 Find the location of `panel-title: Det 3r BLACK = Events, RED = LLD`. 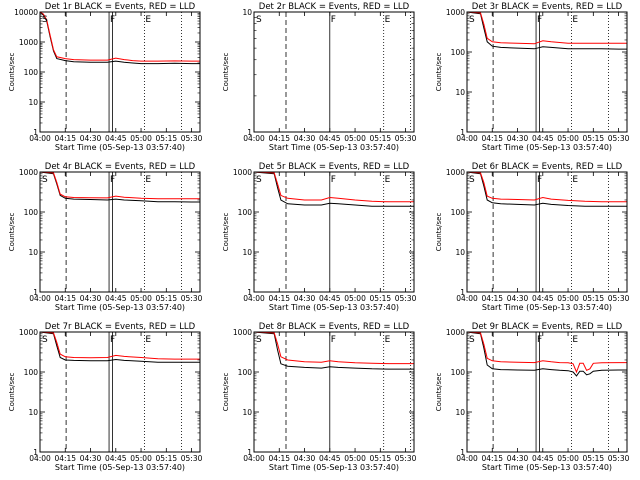

panel-title: Det 3r BLACK = Events, RED = LLD is located at coordinates (547, 7).